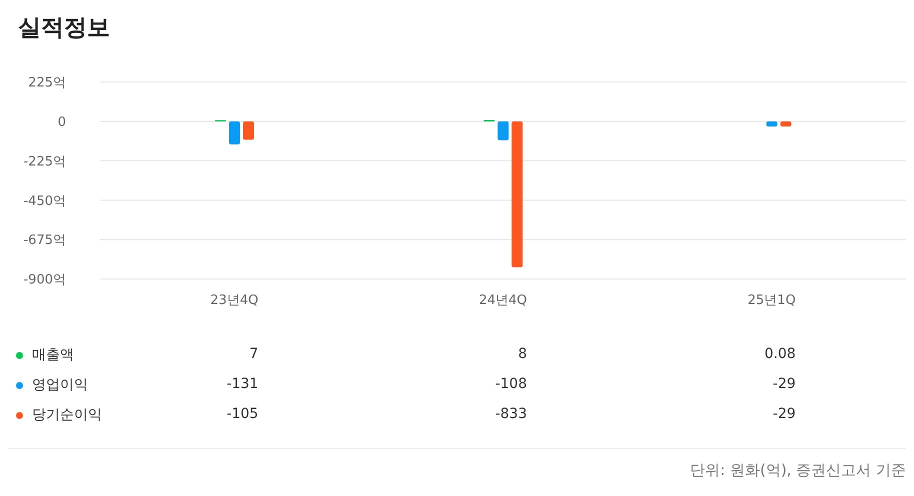  What do you see at coordinates (242, 414) in the screenshot?
I see `data-label: -105` at bounding box center [242, 414].